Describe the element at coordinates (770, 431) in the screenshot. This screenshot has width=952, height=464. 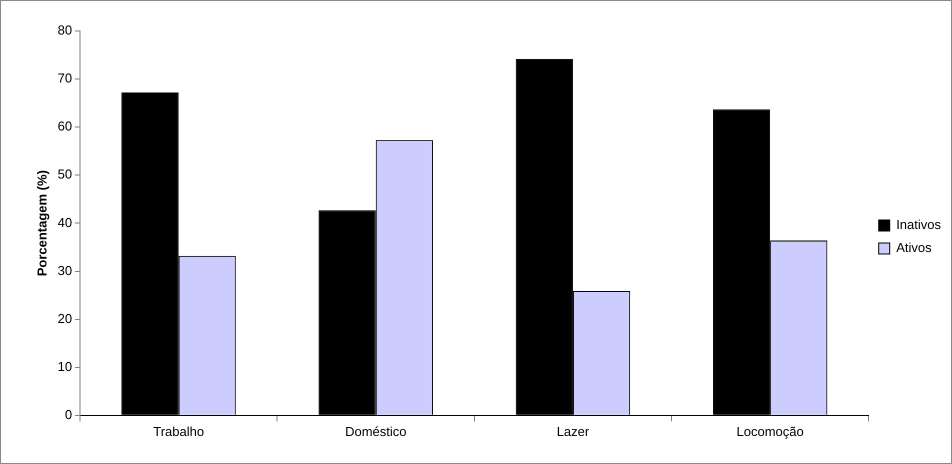
I see `x-tick-label: Locomoção` at that location.